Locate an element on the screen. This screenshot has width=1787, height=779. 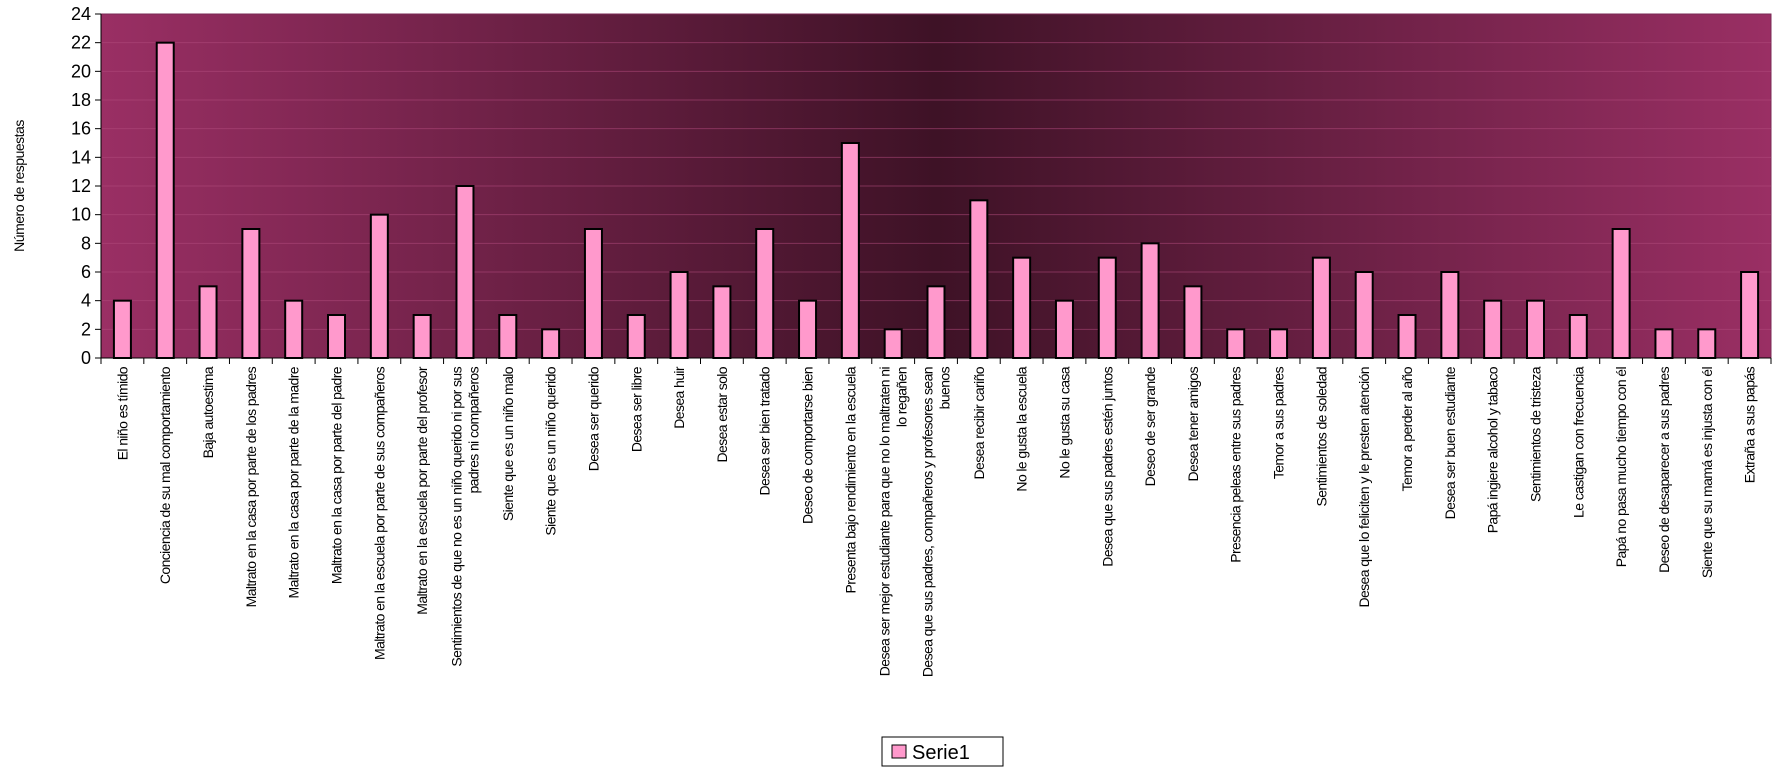
y-tick-label: 8 is located at coordinates (86, 243).